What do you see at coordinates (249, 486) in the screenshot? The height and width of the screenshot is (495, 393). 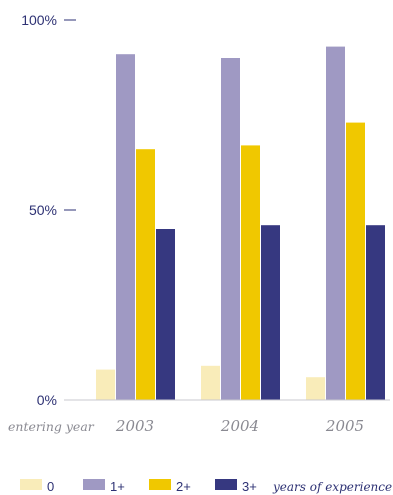 I see `legend-label: 3+` at bounding box center [249, 486].